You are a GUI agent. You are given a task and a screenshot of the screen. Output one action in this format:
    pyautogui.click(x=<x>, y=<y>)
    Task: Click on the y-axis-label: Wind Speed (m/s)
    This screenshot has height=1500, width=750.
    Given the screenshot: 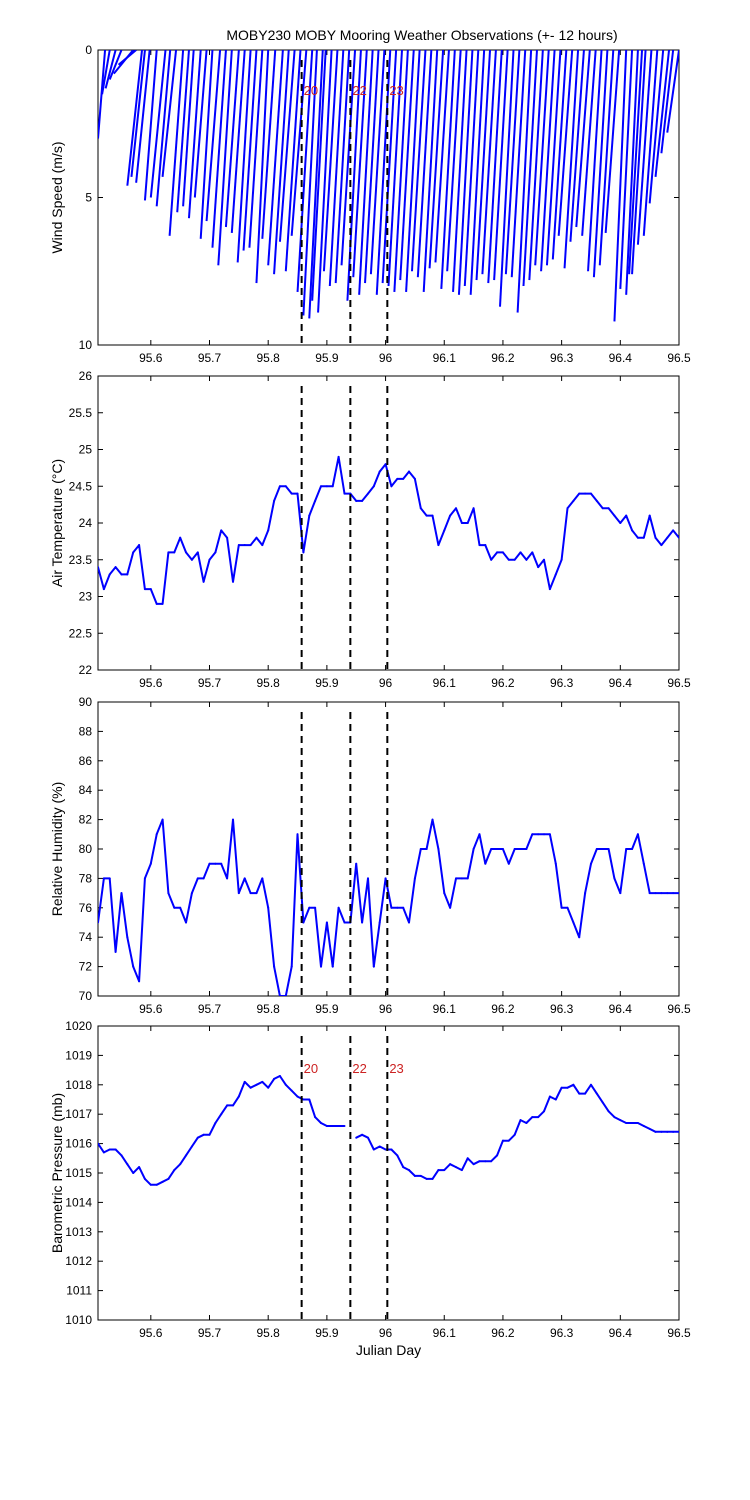 What is the action you would take?
    pyautogui.click(x=57, y=197)
    